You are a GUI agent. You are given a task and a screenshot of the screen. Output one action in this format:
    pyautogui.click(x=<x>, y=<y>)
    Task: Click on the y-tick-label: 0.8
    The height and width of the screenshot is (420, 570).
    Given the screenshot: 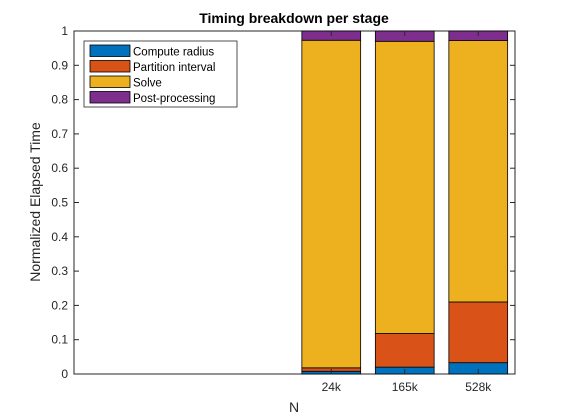 What is the action you would take?
    pyautogui.click(x=59, y=100)
    